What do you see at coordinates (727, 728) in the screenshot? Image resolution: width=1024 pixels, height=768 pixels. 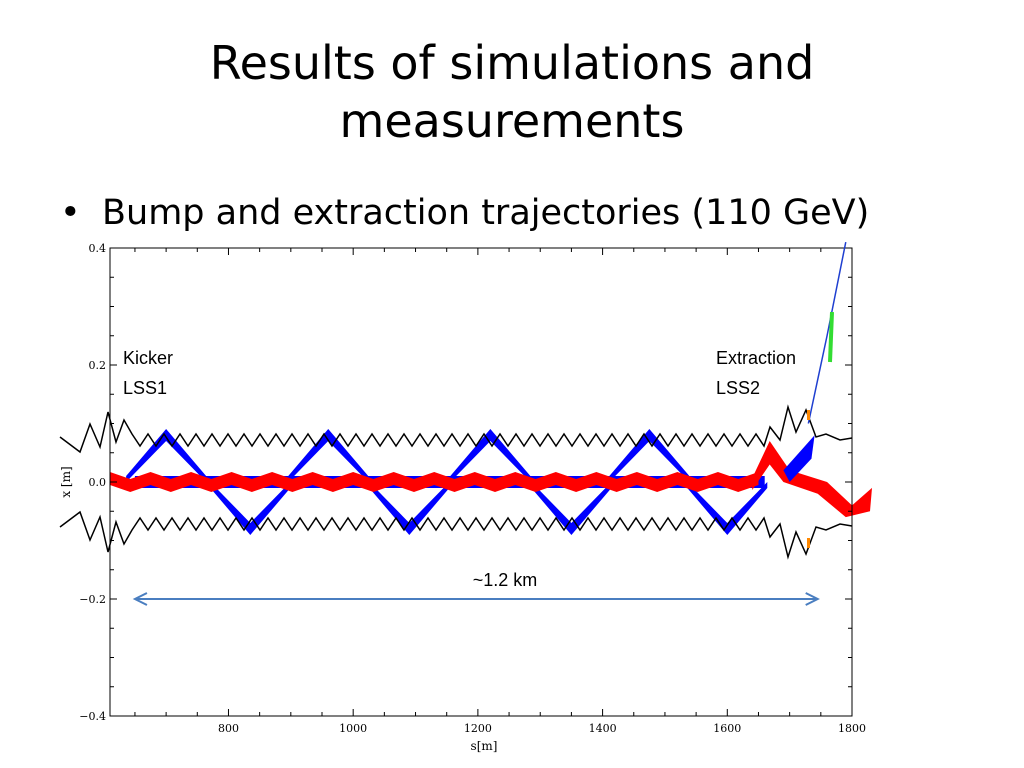 I see `x-tick-label: 1600` at bounding box center [727, 728].